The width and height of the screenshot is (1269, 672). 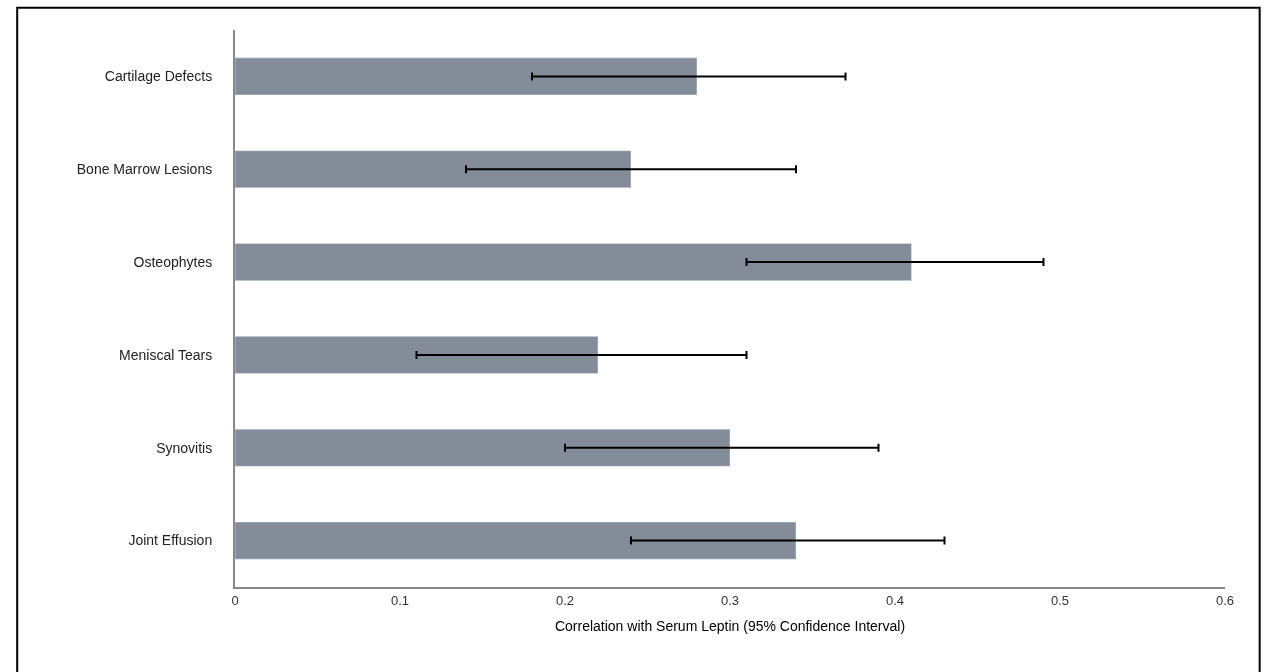 I want to click on x-tick-label: 0.3, so click(x=730, y=600).